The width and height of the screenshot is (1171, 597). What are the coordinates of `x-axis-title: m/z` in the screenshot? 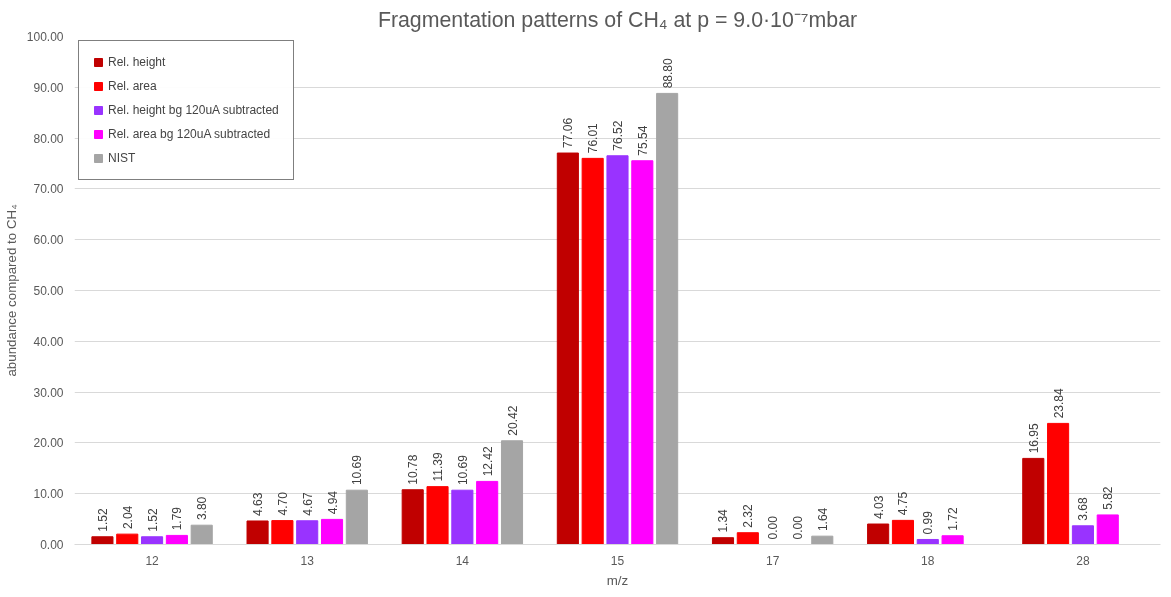 It's located at (617, 580).